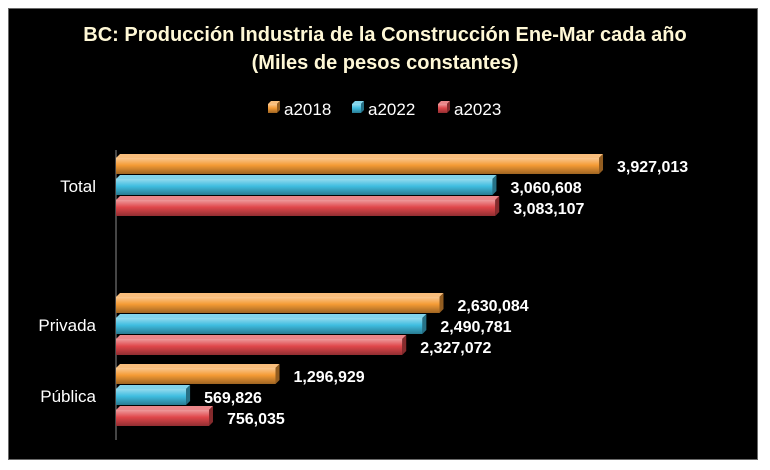 This screenshot has width=770, height=470. Describe the element at coordinates (67, 325) in the screenshot. I see `category-label-privada: Privada` at that location.